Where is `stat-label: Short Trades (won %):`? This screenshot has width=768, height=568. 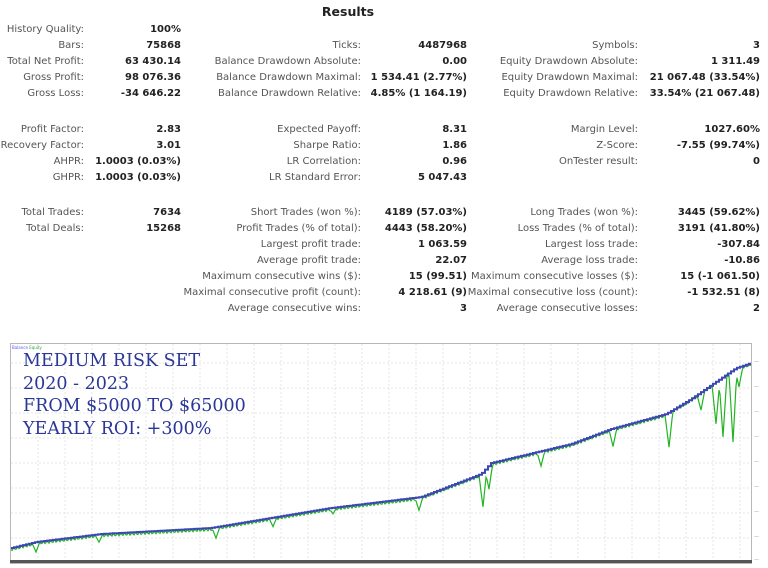
stat-label: Short Trades (won %): is located at coordinates (305, 212).